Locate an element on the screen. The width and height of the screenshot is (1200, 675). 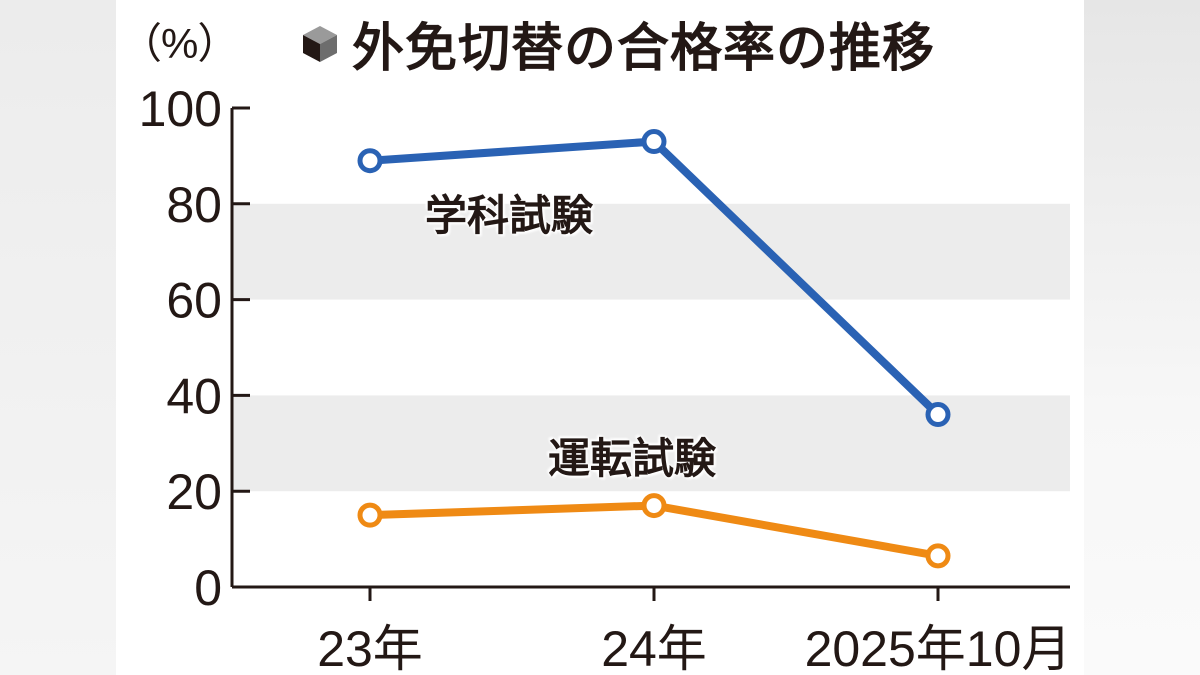
y-tick-label: 100 is located at coordinates (180, 109).